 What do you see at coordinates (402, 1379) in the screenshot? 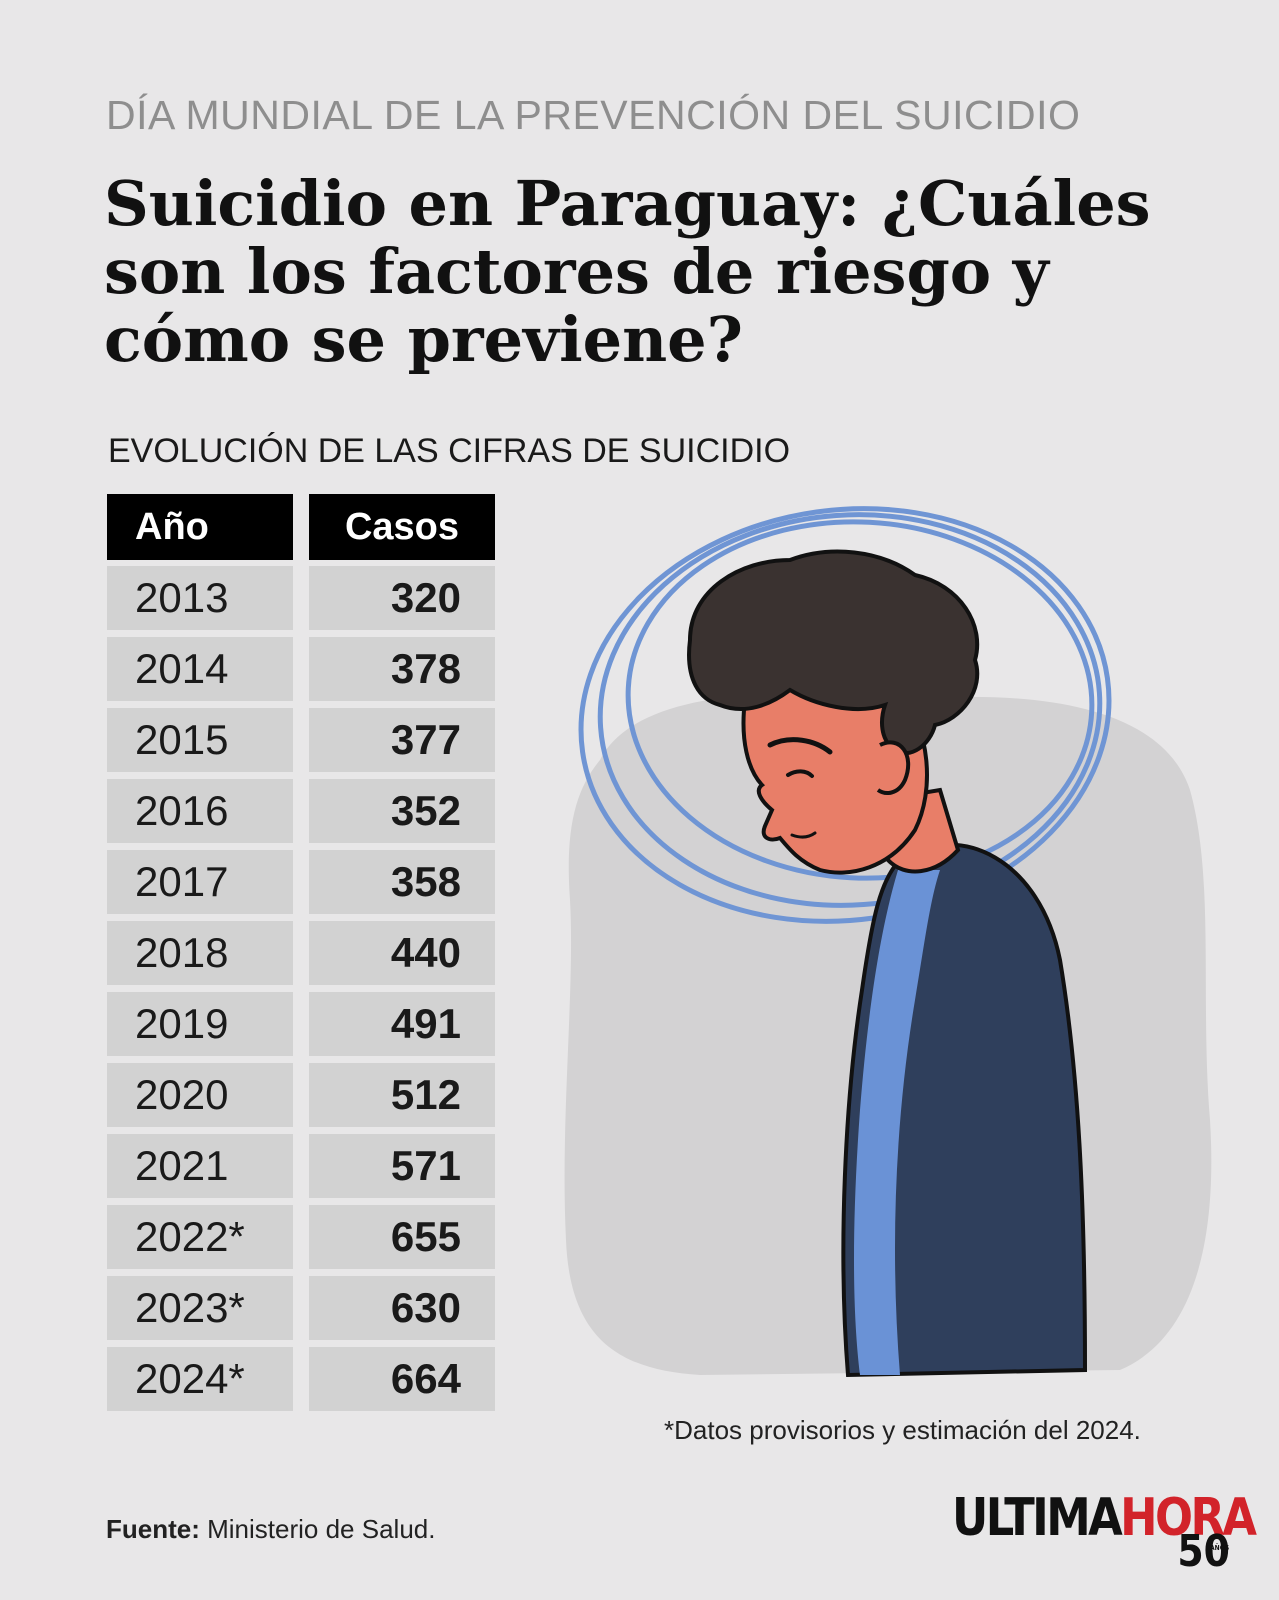
I see `row-cases: 664` at bounding box center [402, 1379].